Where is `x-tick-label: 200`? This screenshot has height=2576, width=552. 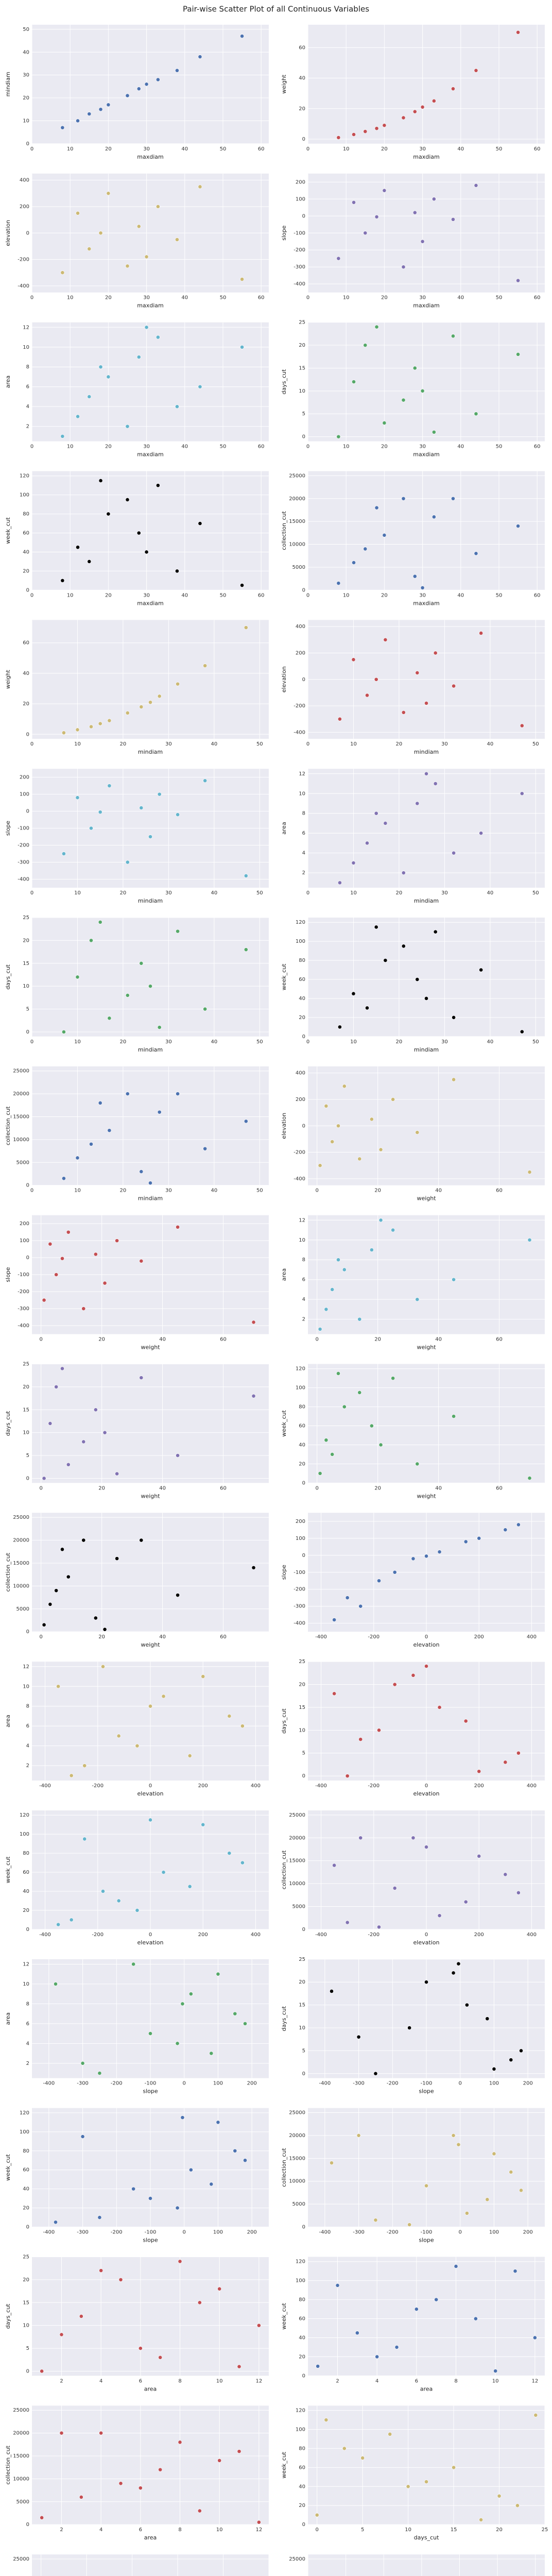 x-tick-label: 200 is located at coordinates (252, 2084).